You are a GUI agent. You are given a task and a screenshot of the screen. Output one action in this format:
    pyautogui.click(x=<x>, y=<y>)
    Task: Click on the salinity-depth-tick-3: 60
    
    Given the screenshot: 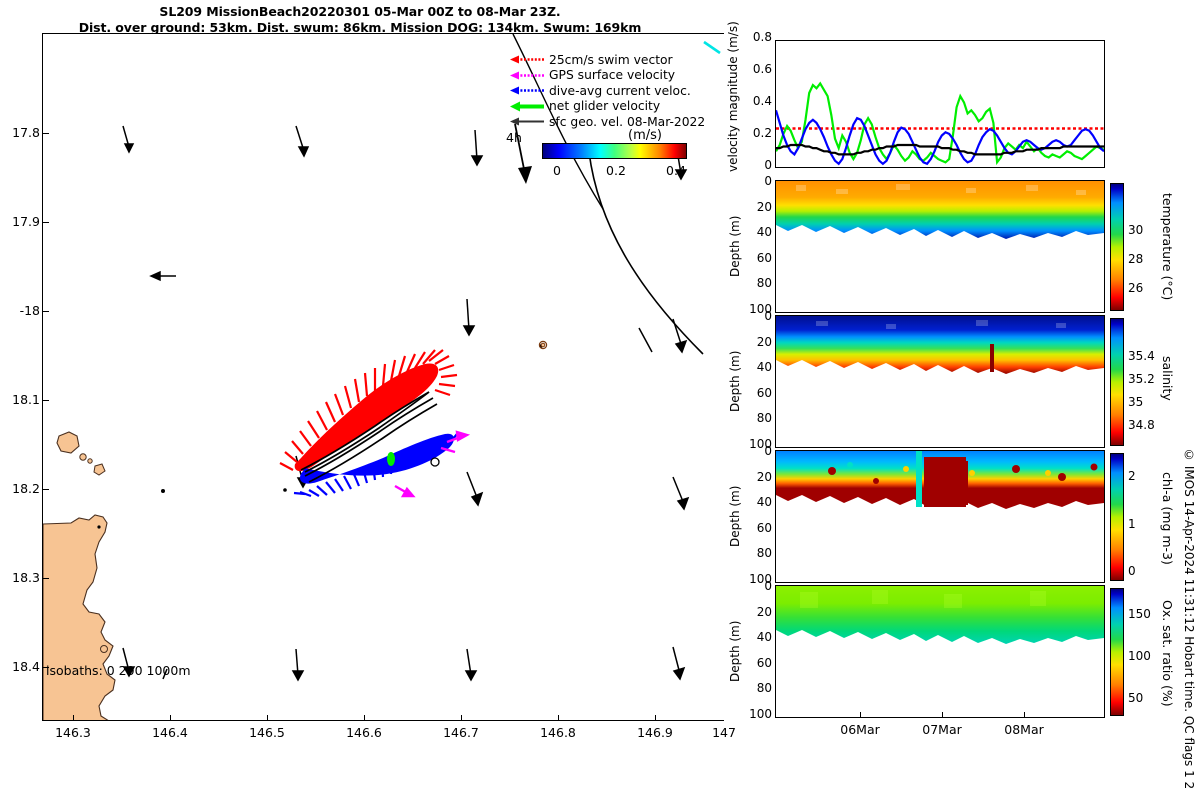 What is the action you would take?
    pyautogui.click(x=764, y=392)
    